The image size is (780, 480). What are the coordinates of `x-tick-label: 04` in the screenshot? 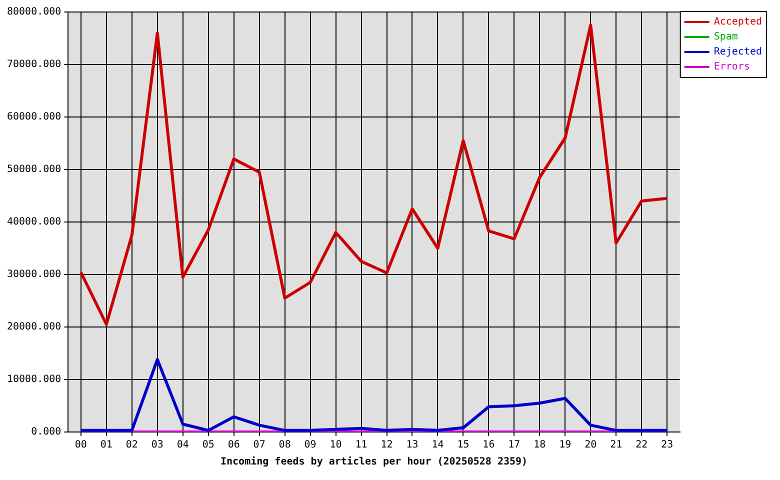 It's located at (182, 445).